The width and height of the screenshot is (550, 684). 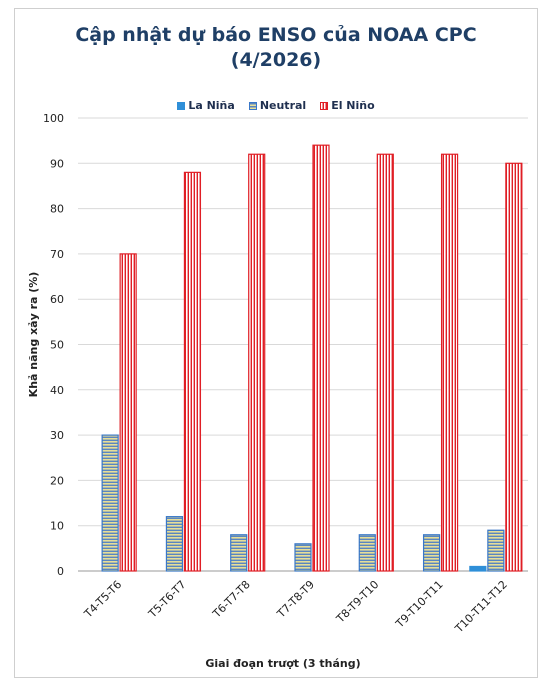 What do you see at coordinates (276, 60) in the screenshot?
I see `chart-title-line2: (4/2026)` at bounding box center [276, 60].